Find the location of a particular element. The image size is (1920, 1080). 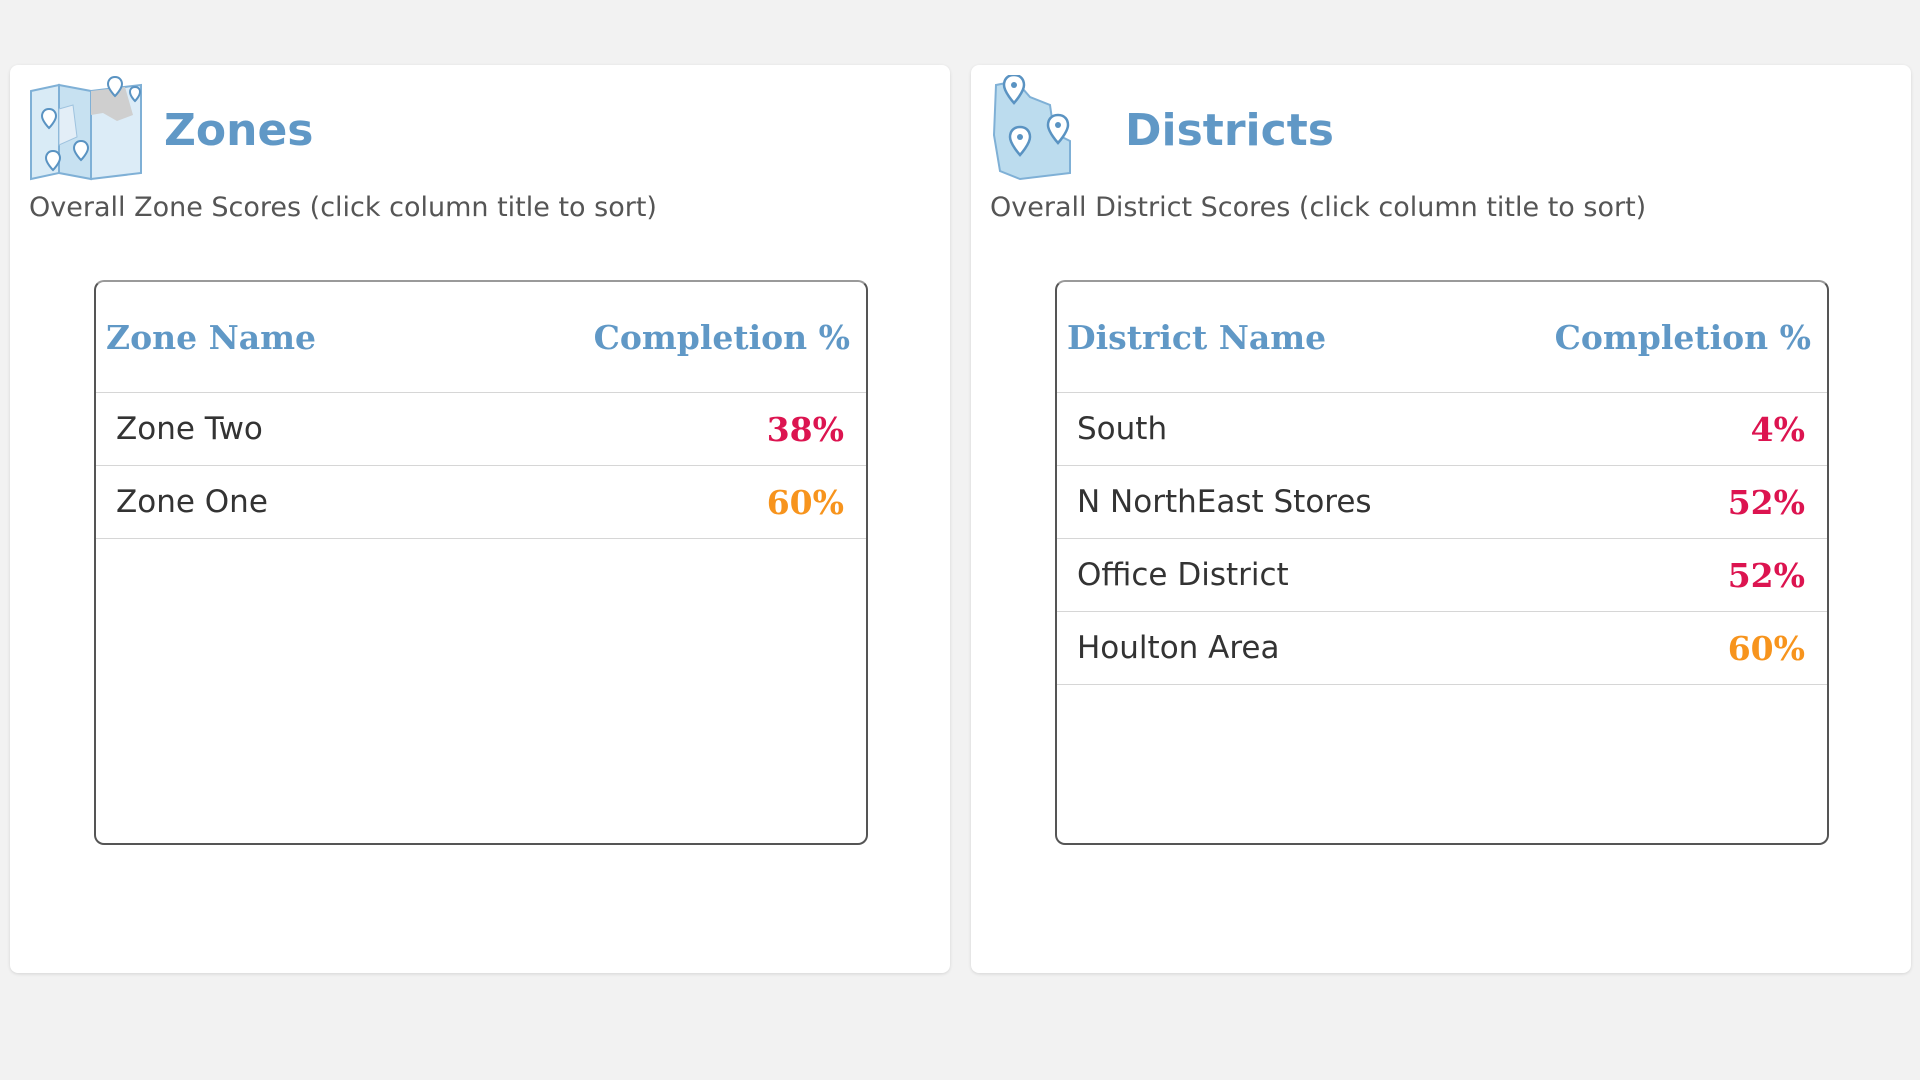

zone-name-cell: Zone One is located at coordinates (192, 502).